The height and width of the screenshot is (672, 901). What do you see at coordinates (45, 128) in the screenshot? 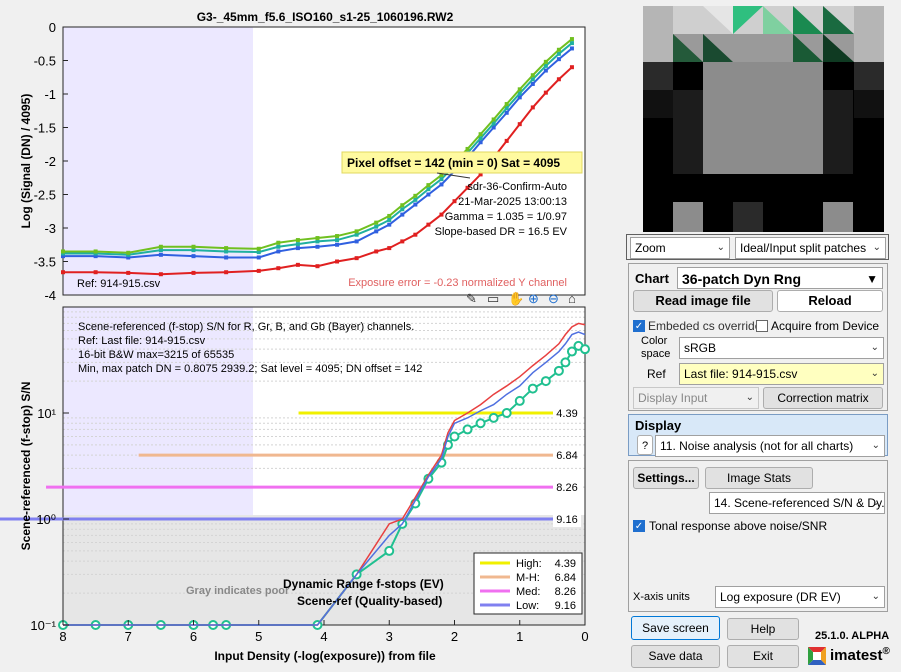
I see `top-ytick-label: -1.5` at bounding box center [45, 128].